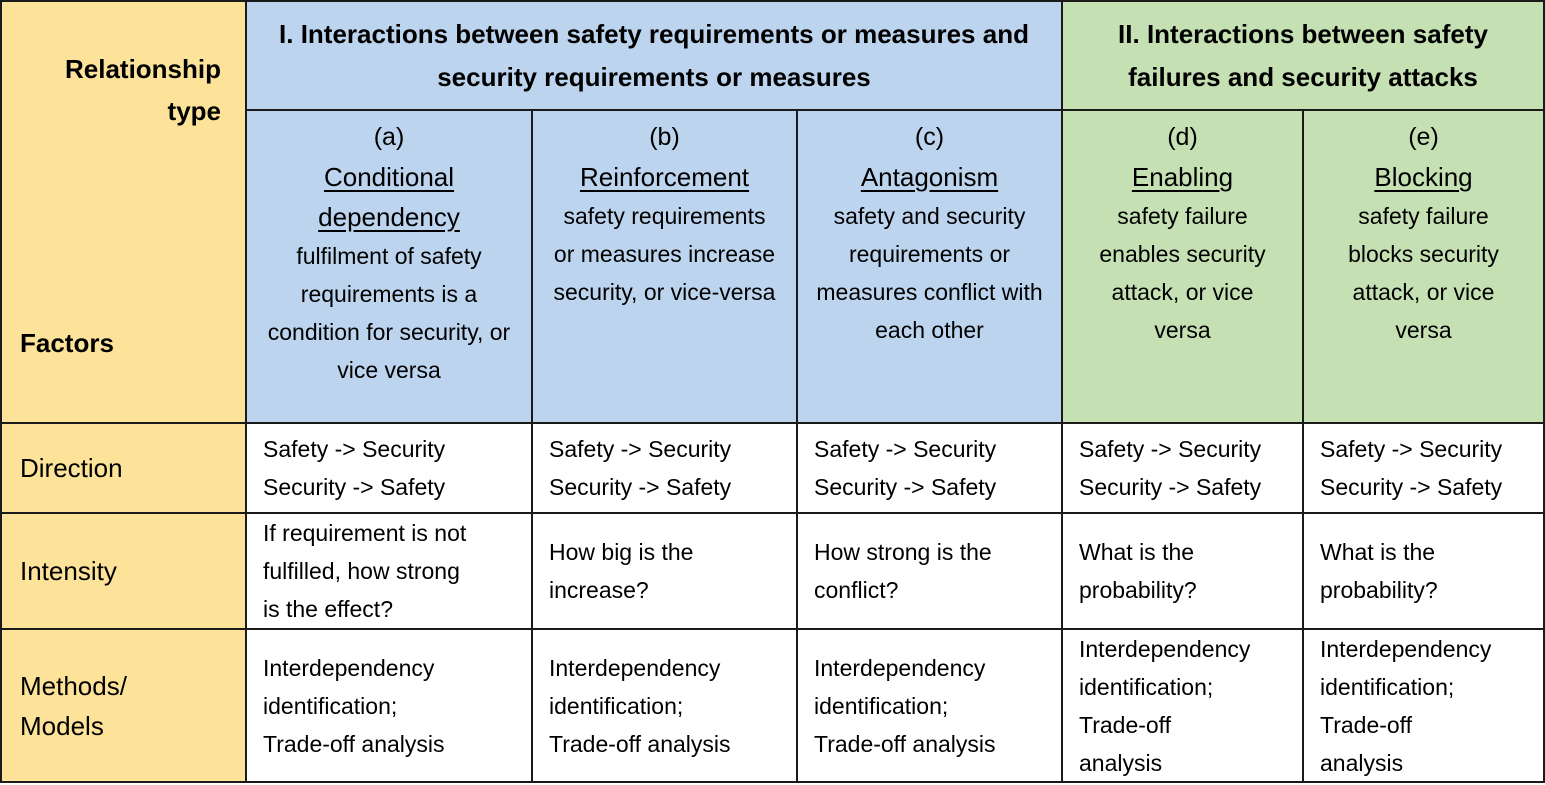  I want to click on factors-label: Factors, so click(67, 343).